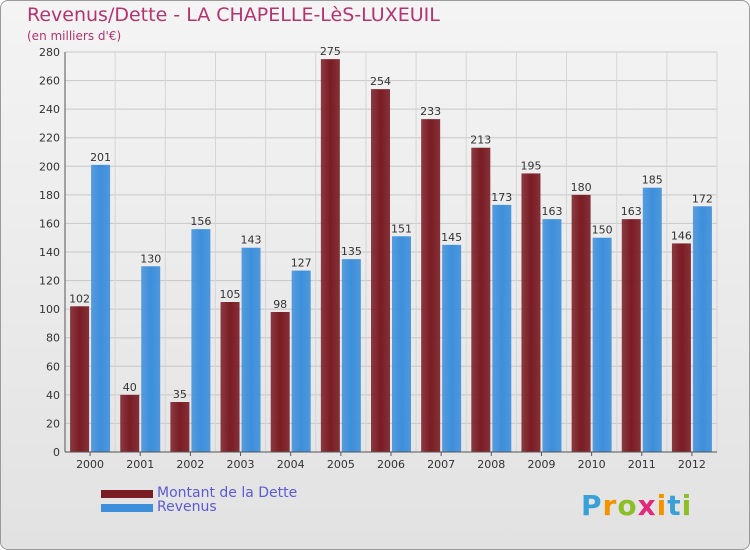 Image resolution: width=750 pixels, height=550 pixels. What do you see at coordinates (280, 304) in the screenshot?
I see `data-label-dette: 98` at bounding box center [280, 304].